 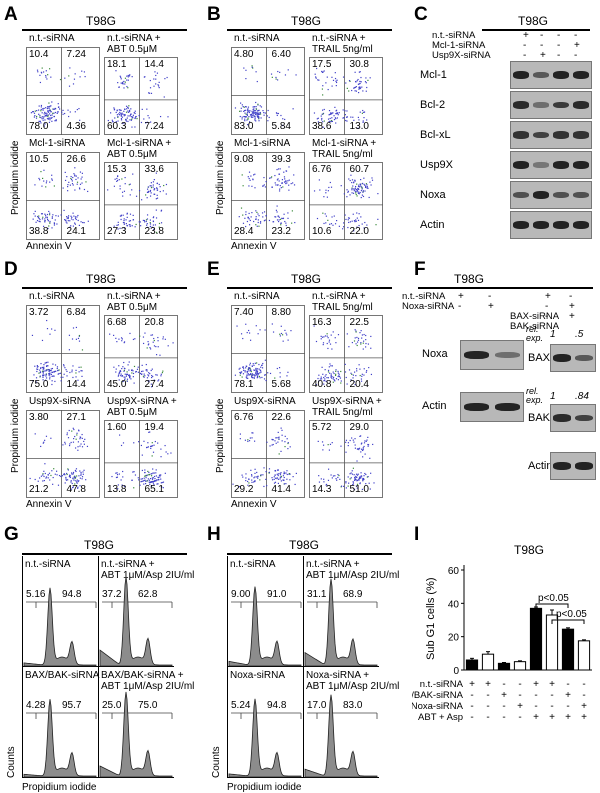 I want to click on quadrant-value-ul: 16.3, so click(x=322, y=322).